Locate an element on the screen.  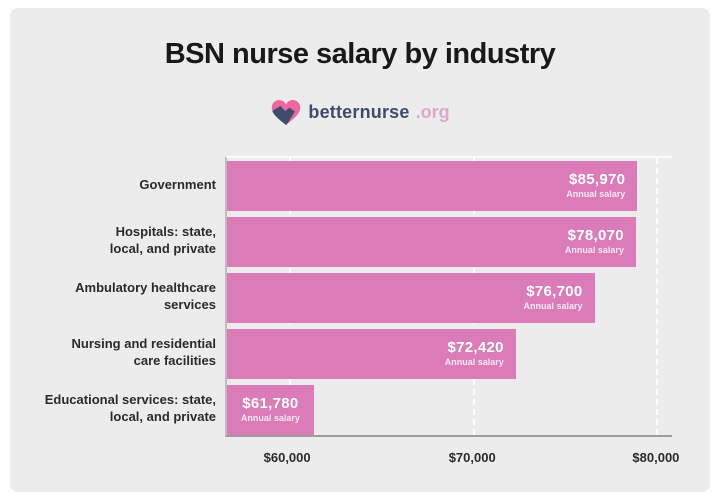
salary-amount: $85,970 is located at coordinates (597, 180).